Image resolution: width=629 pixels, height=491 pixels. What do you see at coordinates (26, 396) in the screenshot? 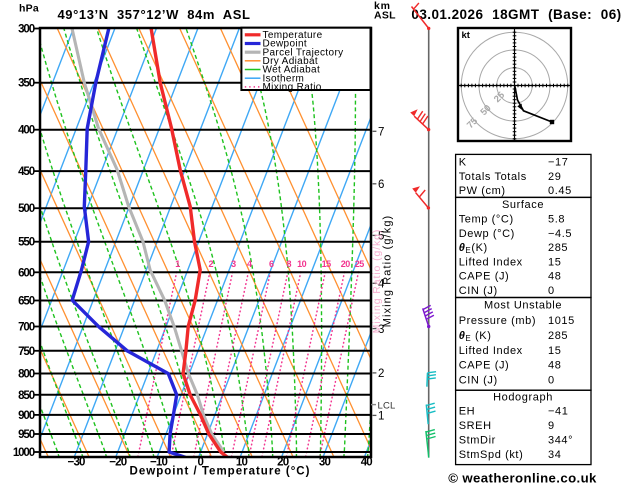
I see `svg-text: 850` at bounding box center [26, 396].